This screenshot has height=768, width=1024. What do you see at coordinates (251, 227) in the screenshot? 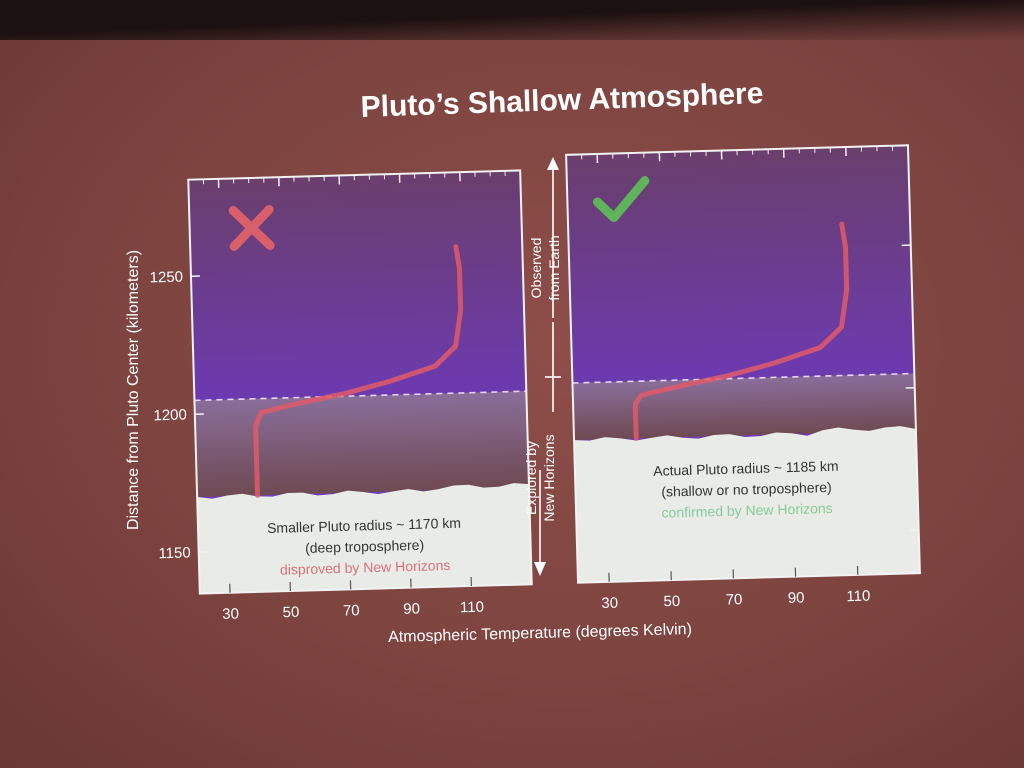
I see `cross-icon` at bounding box center [251, 227].